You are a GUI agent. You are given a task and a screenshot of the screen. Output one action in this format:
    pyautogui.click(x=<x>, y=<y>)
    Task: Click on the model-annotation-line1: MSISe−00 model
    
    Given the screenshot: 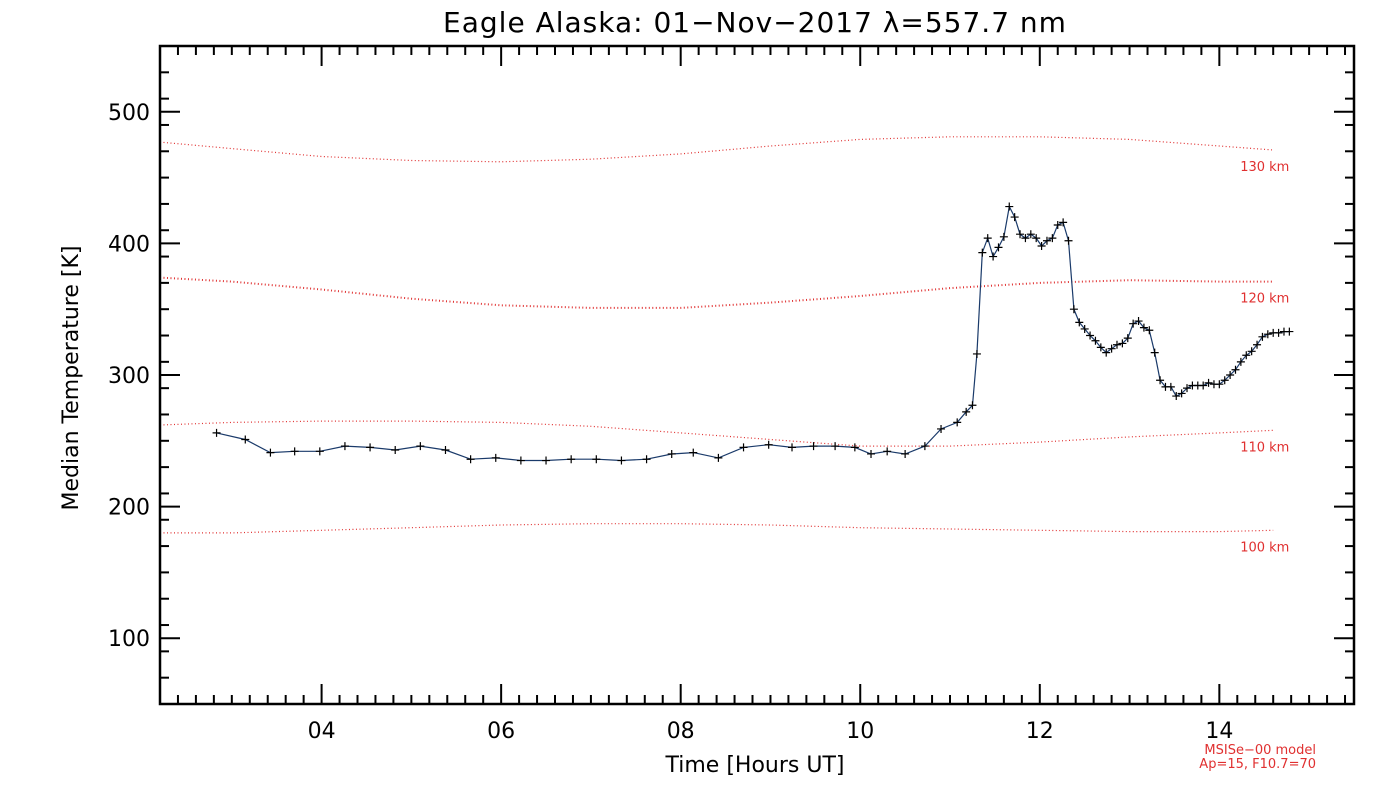 What is the action you would take?
    pyautogui.click(x=1260, y=750)
    